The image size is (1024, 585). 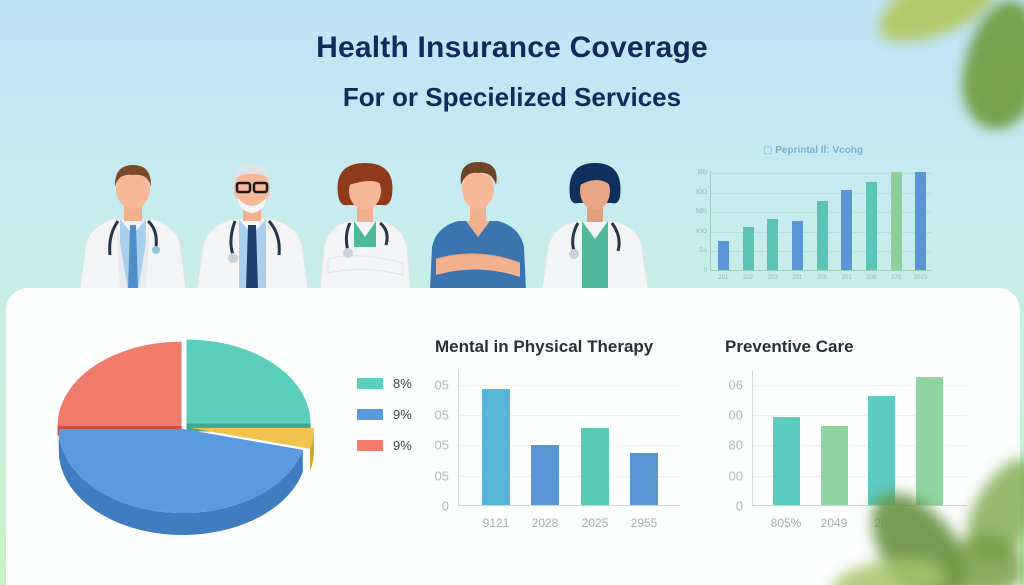 What do you see at coordinates (644, 523) in the screenshot?
I see `x-tick-label: 2955` at bounding box center [644, 523].